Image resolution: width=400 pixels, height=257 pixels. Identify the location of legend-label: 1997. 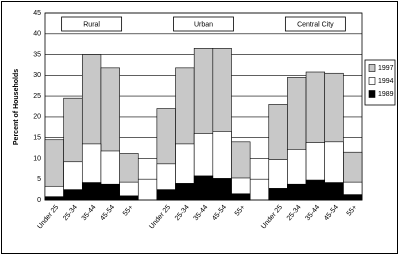
(386, 68).